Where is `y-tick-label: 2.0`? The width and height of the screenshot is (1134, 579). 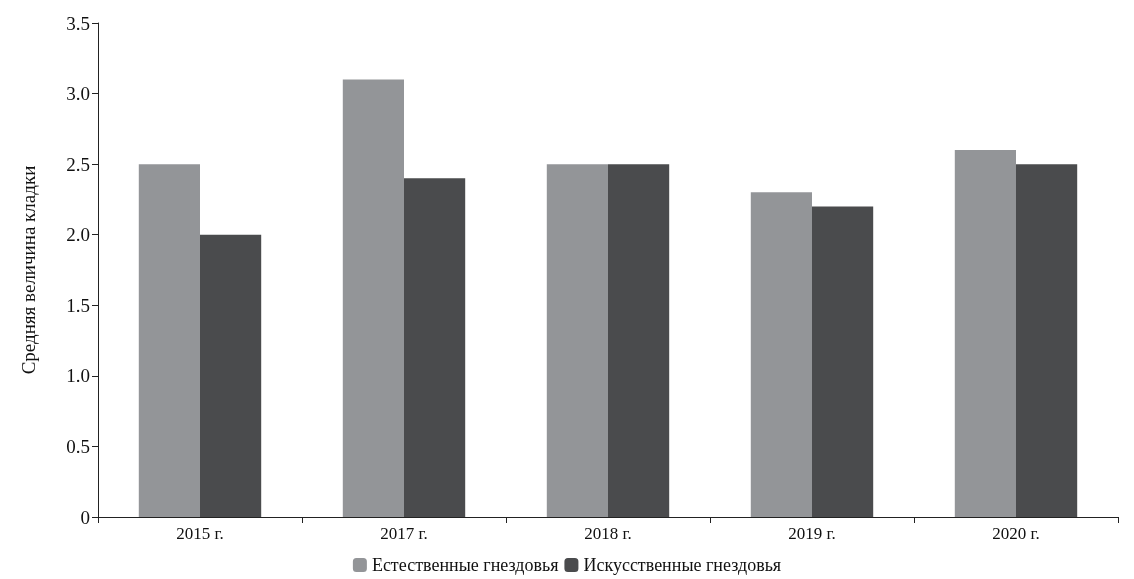 y-tick-label: 2.0 is located at coordinates (78, 235).